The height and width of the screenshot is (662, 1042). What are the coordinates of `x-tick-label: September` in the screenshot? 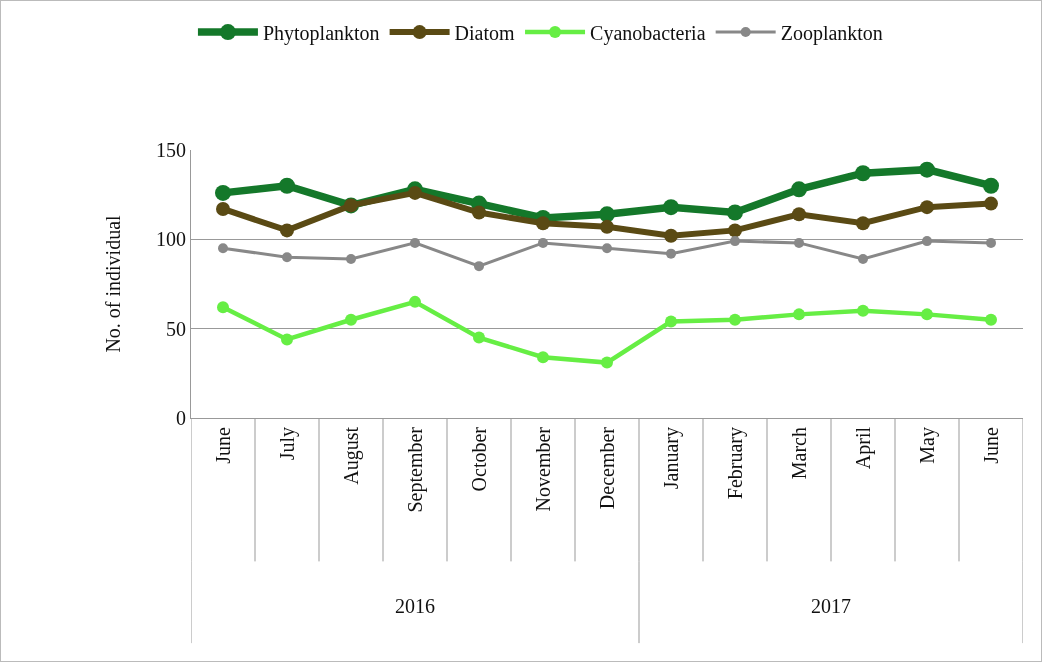 It's located at (415, 469).